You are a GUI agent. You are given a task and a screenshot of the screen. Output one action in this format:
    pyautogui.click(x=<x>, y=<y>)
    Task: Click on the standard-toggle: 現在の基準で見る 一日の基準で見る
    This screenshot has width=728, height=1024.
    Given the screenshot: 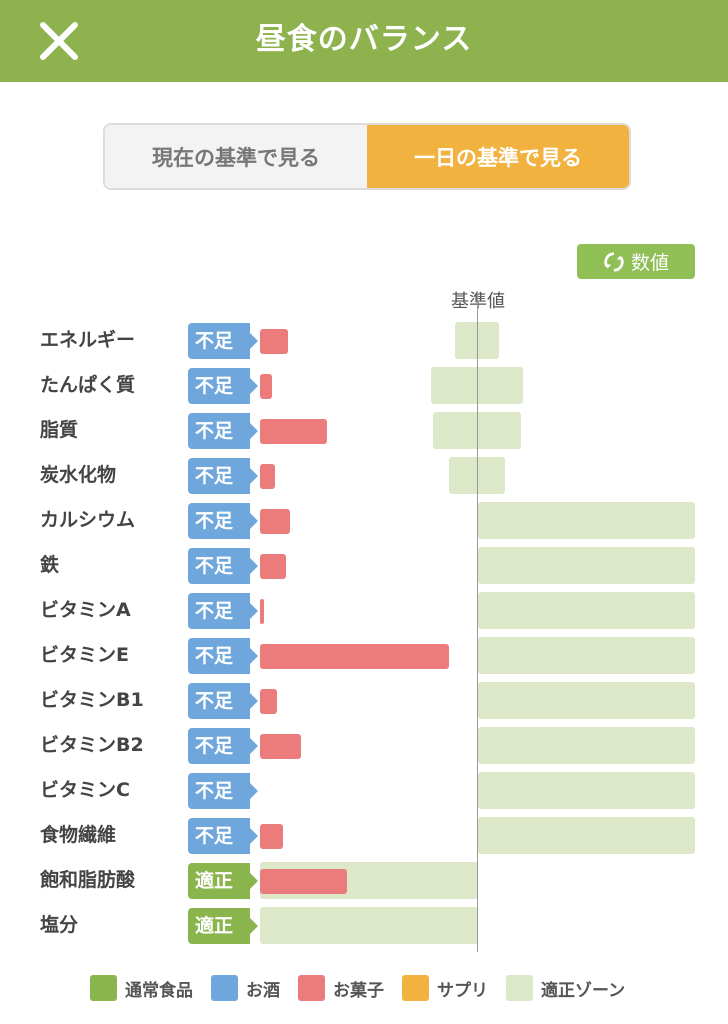 What is the action you would take?
    pyautogui.click(x=367, y=156)
    